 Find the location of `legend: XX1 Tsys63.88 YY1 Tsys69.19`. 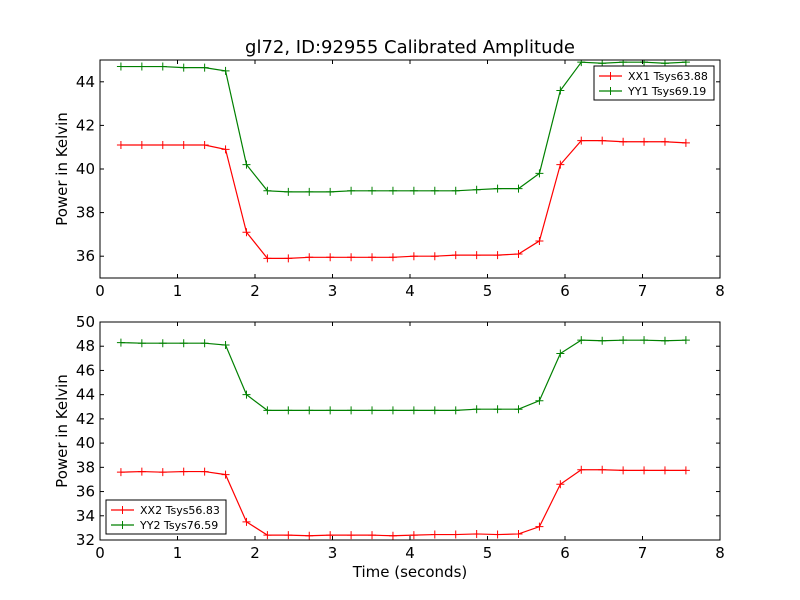

legend: XX1 Tsys63.88 YY1 Tsys69.19 is located at coordinates (654, 83).